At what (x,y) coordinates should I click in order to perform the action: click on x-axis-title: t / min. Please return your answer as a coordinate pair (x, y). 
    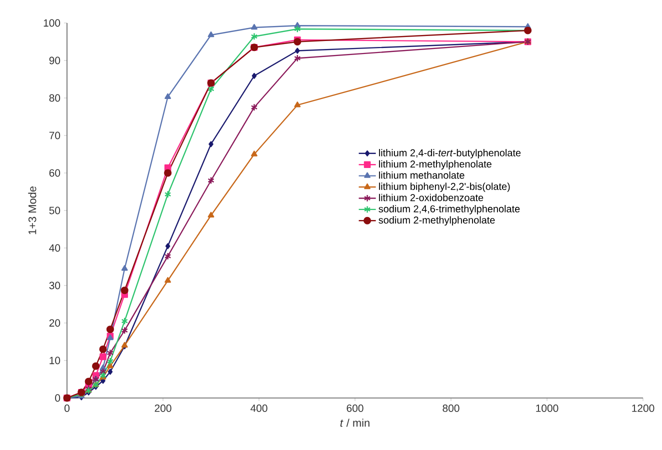
    Looking at the image, I should click on (355, 422).